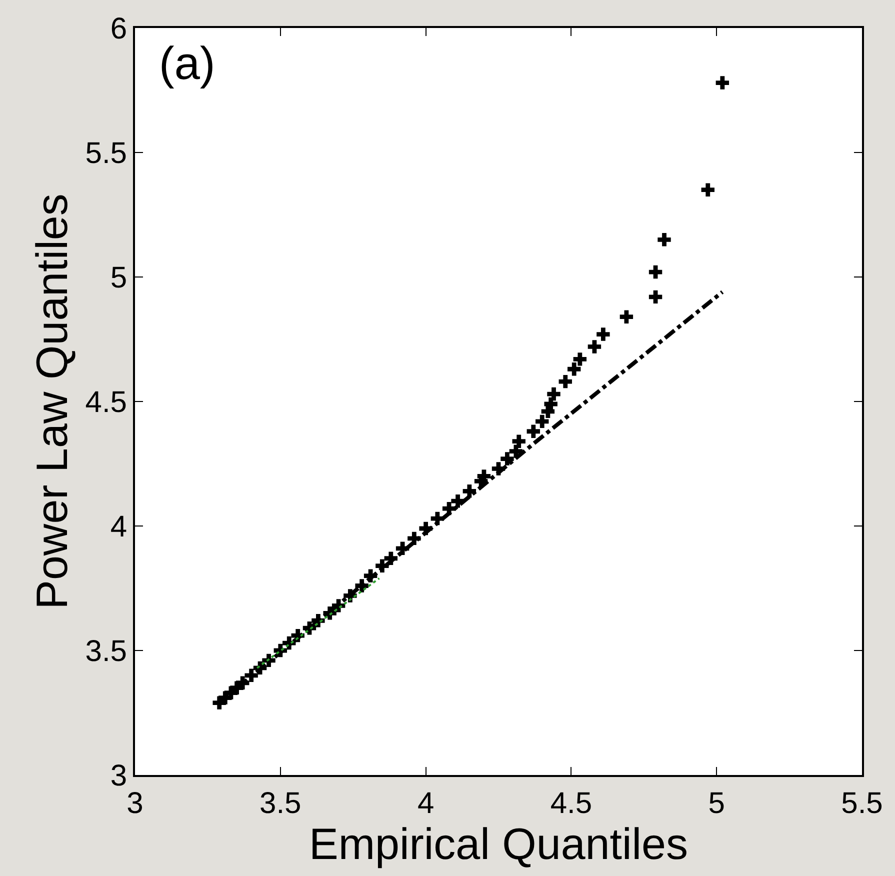  What do you see at coordinates (118, 29) in the screenshot?
I see `y-tick-label: 6` at bounding box center [118, 29].